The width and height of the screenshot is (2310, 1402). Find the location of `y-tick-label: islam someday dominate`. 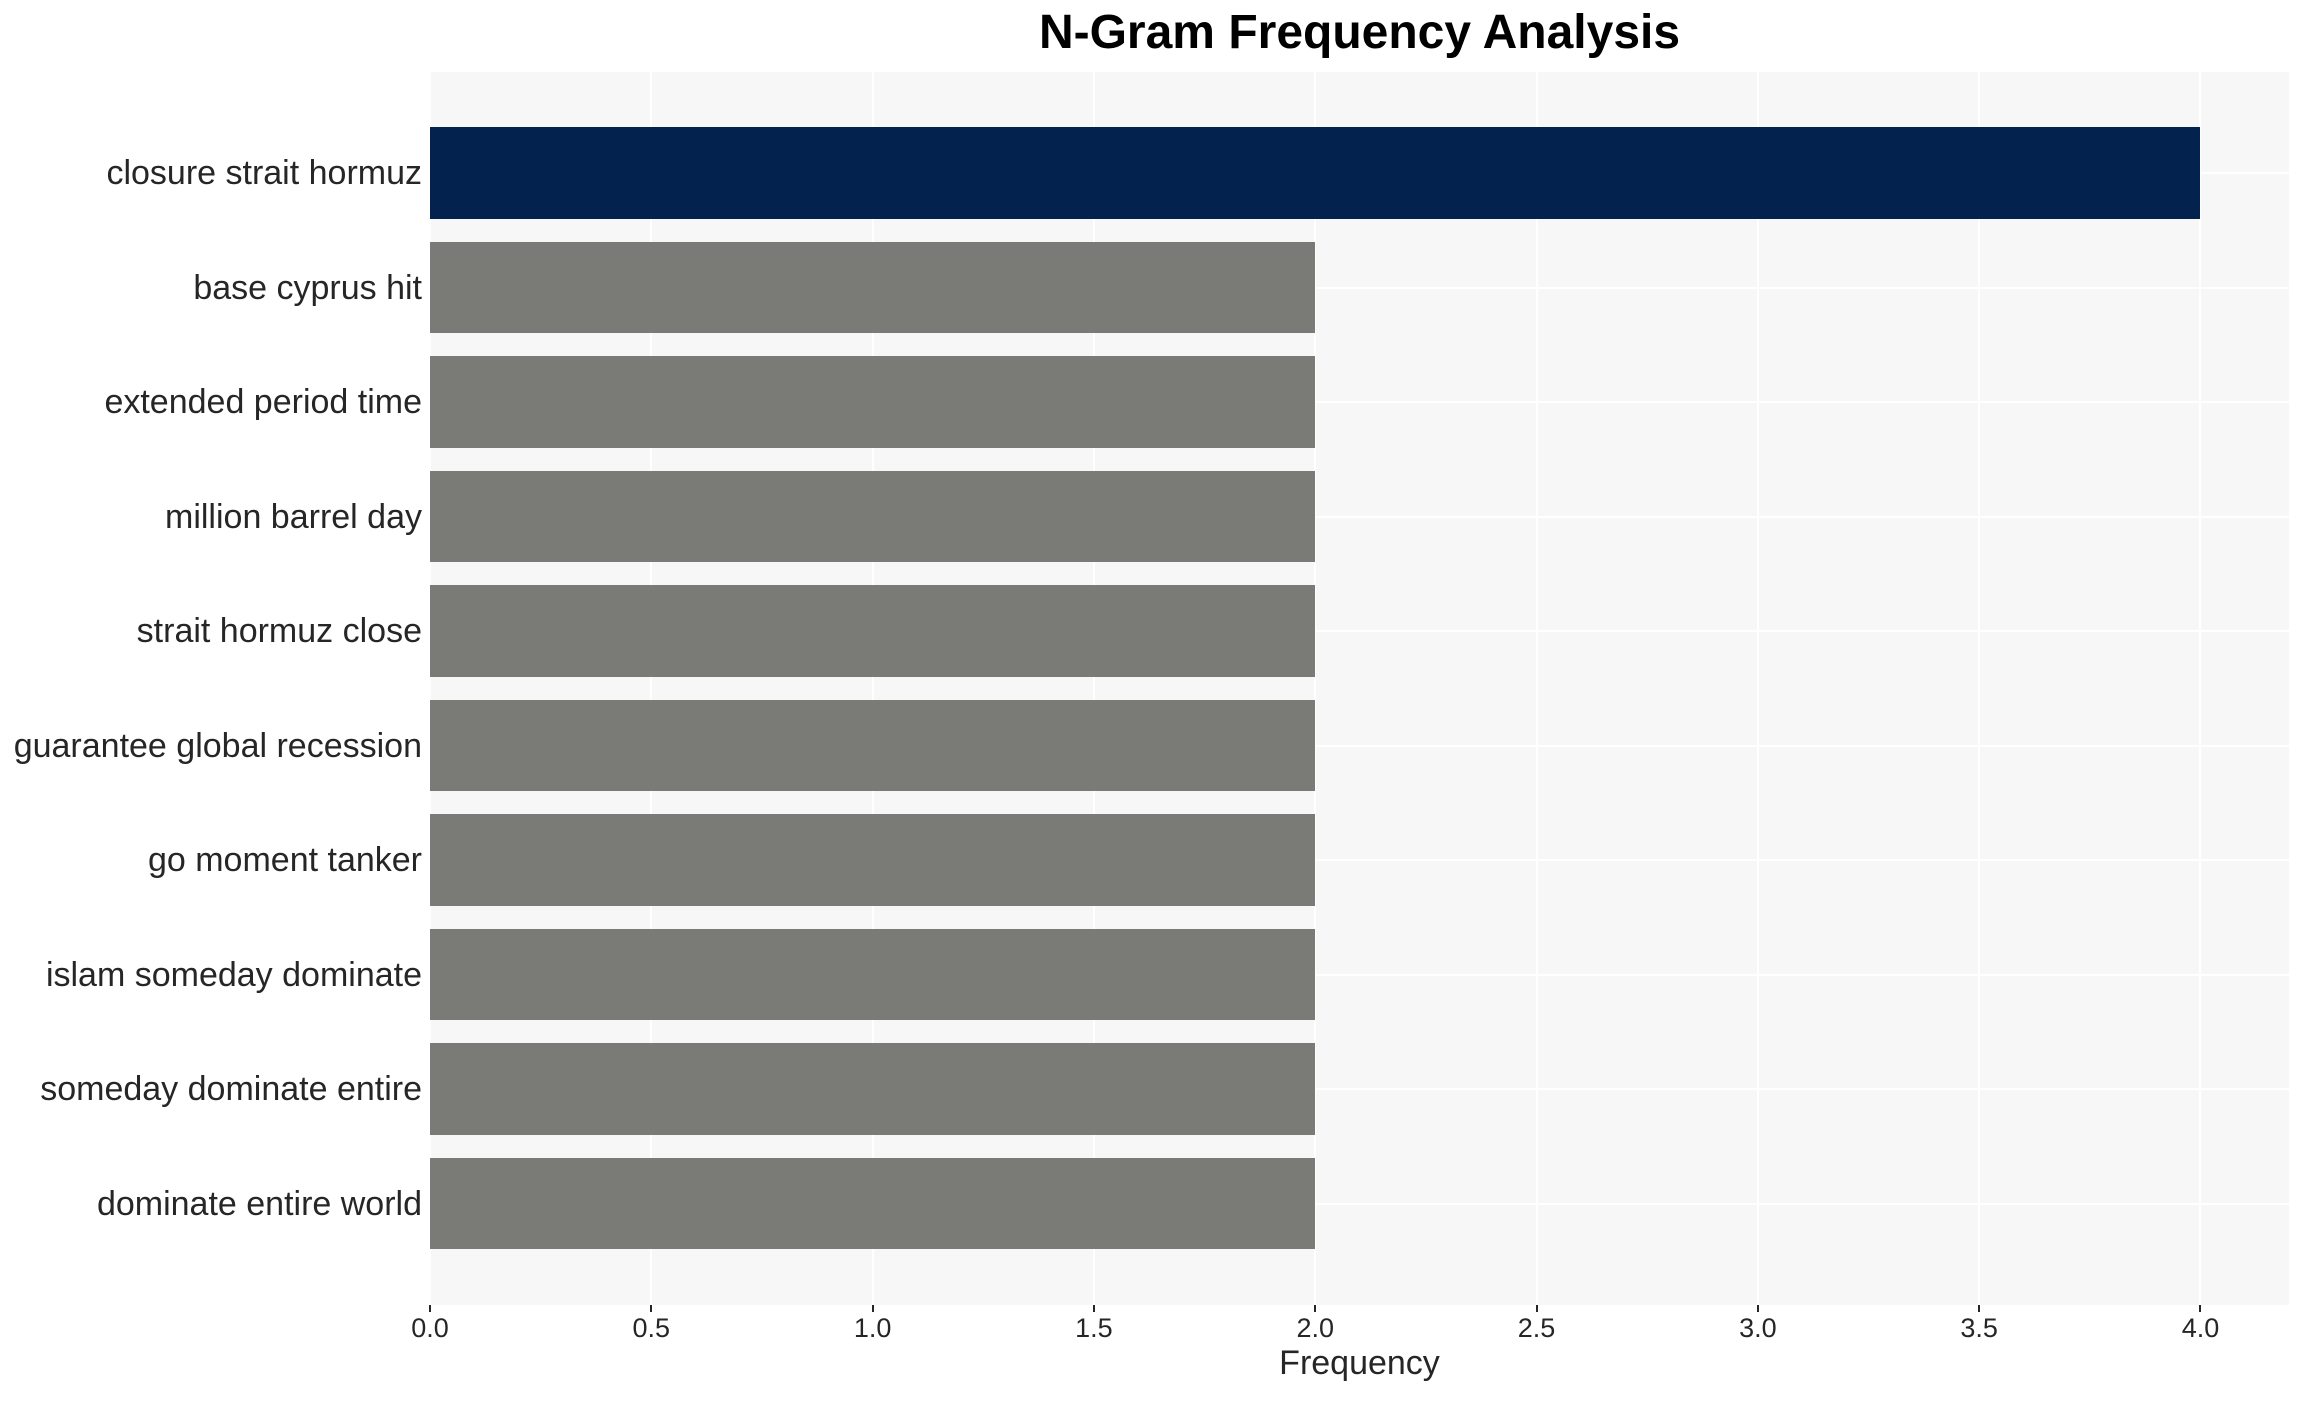

y-tick-label: islam someday dominate is located at coordinates (233, 974).